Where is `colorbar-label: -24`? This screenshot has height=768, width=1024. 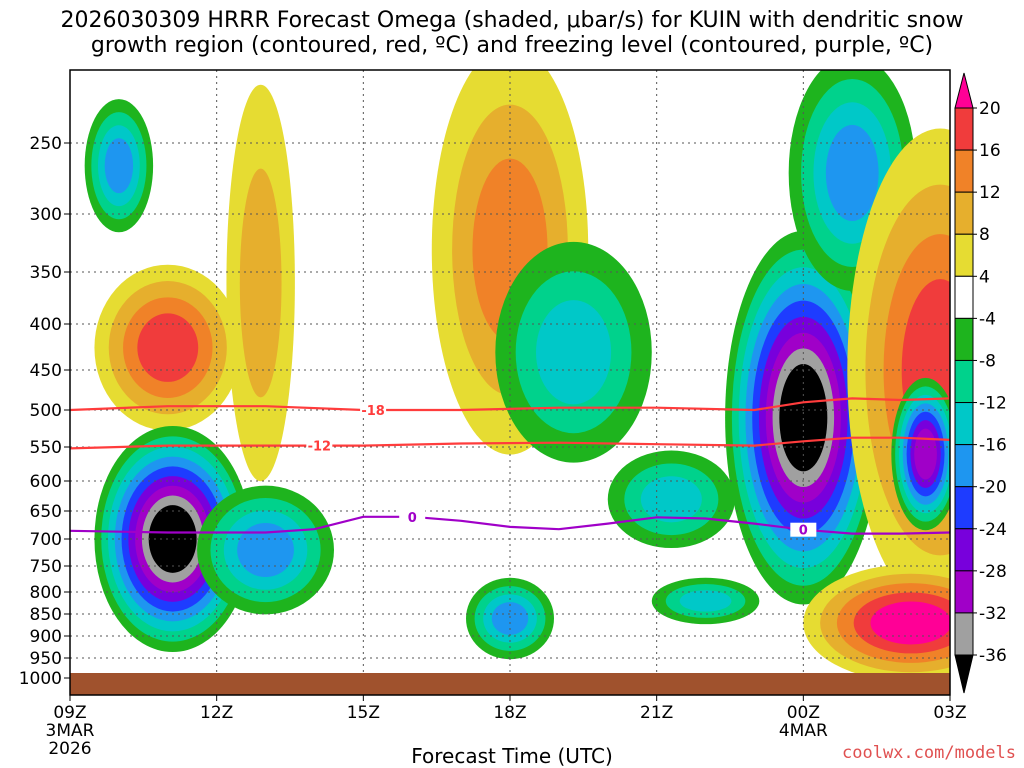 colorbar-label: -24 is located at coordinates (993, 530).